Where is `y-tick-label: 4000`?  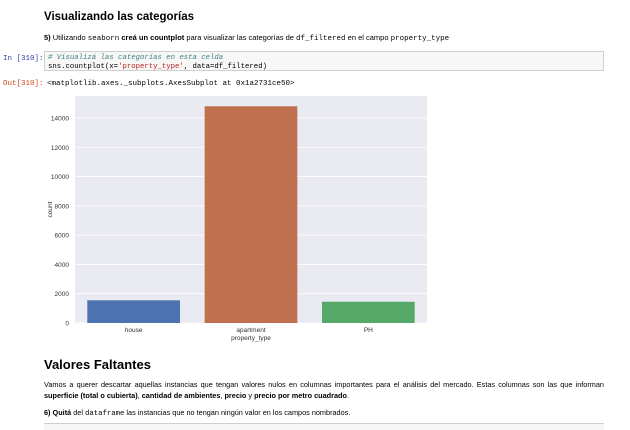 y-tick-label: 4000 is located at coordinates (62, 265).